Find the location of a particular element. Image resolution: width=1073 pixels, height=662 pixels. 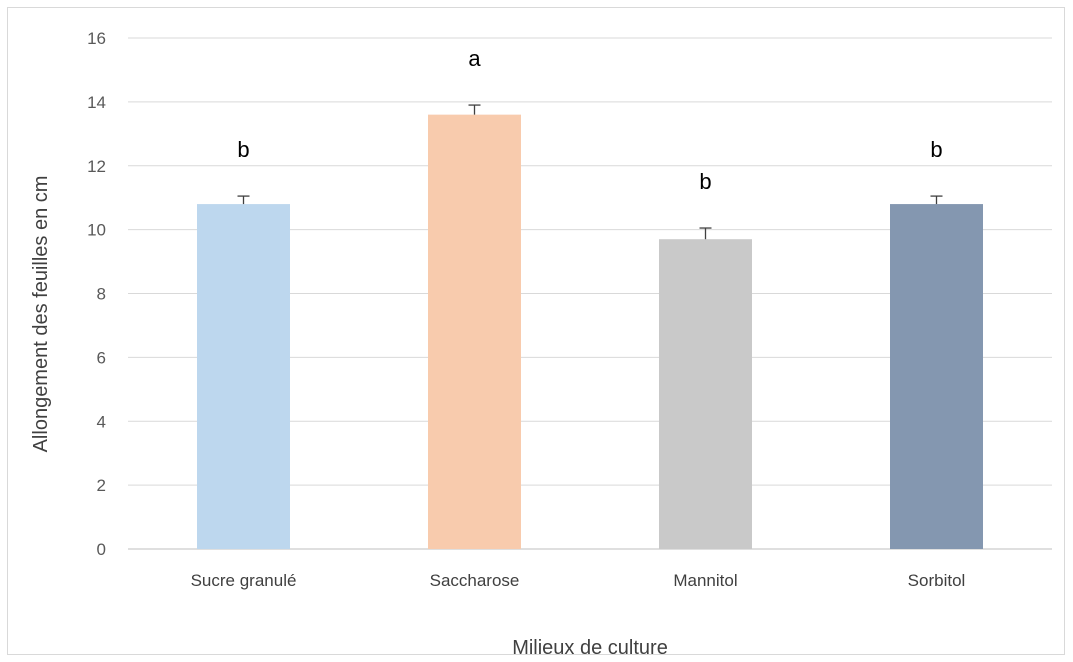

y-tick-label: 16 is located at coordinates (96, 38).